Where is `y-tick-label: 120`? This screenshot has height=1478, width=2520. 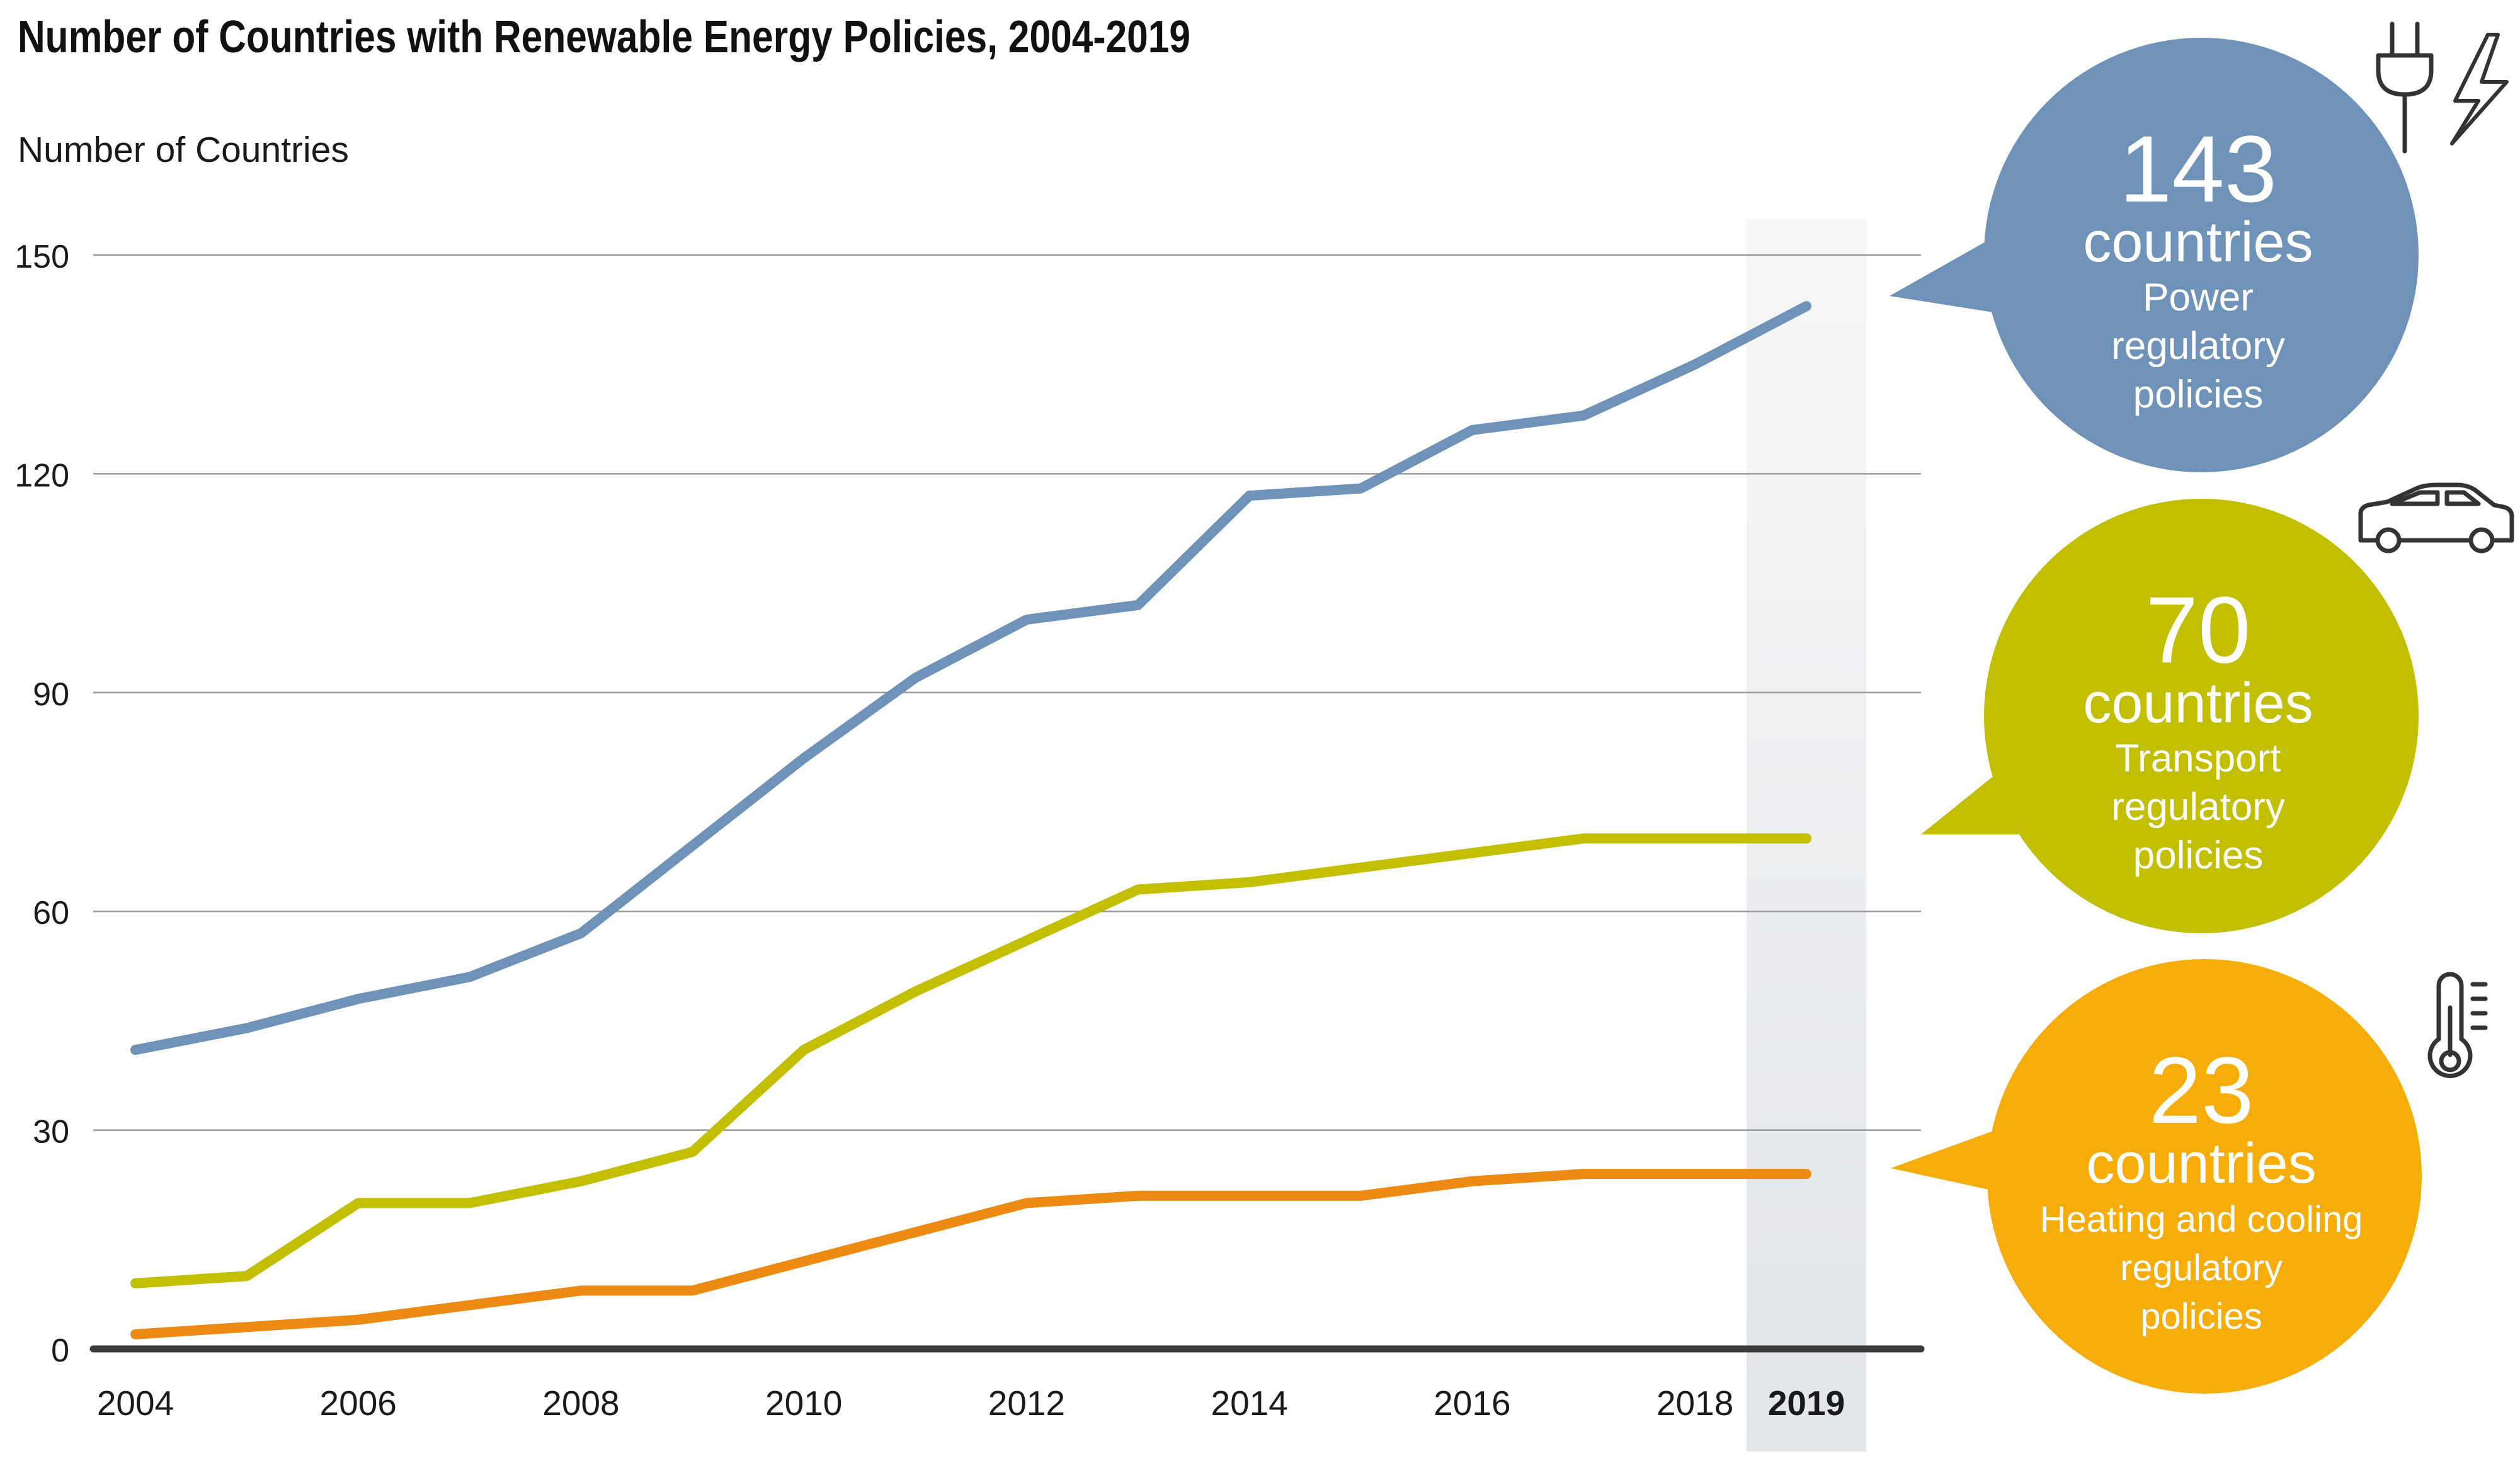 y-tick-label: 120 is located at coordinates (41, 475).